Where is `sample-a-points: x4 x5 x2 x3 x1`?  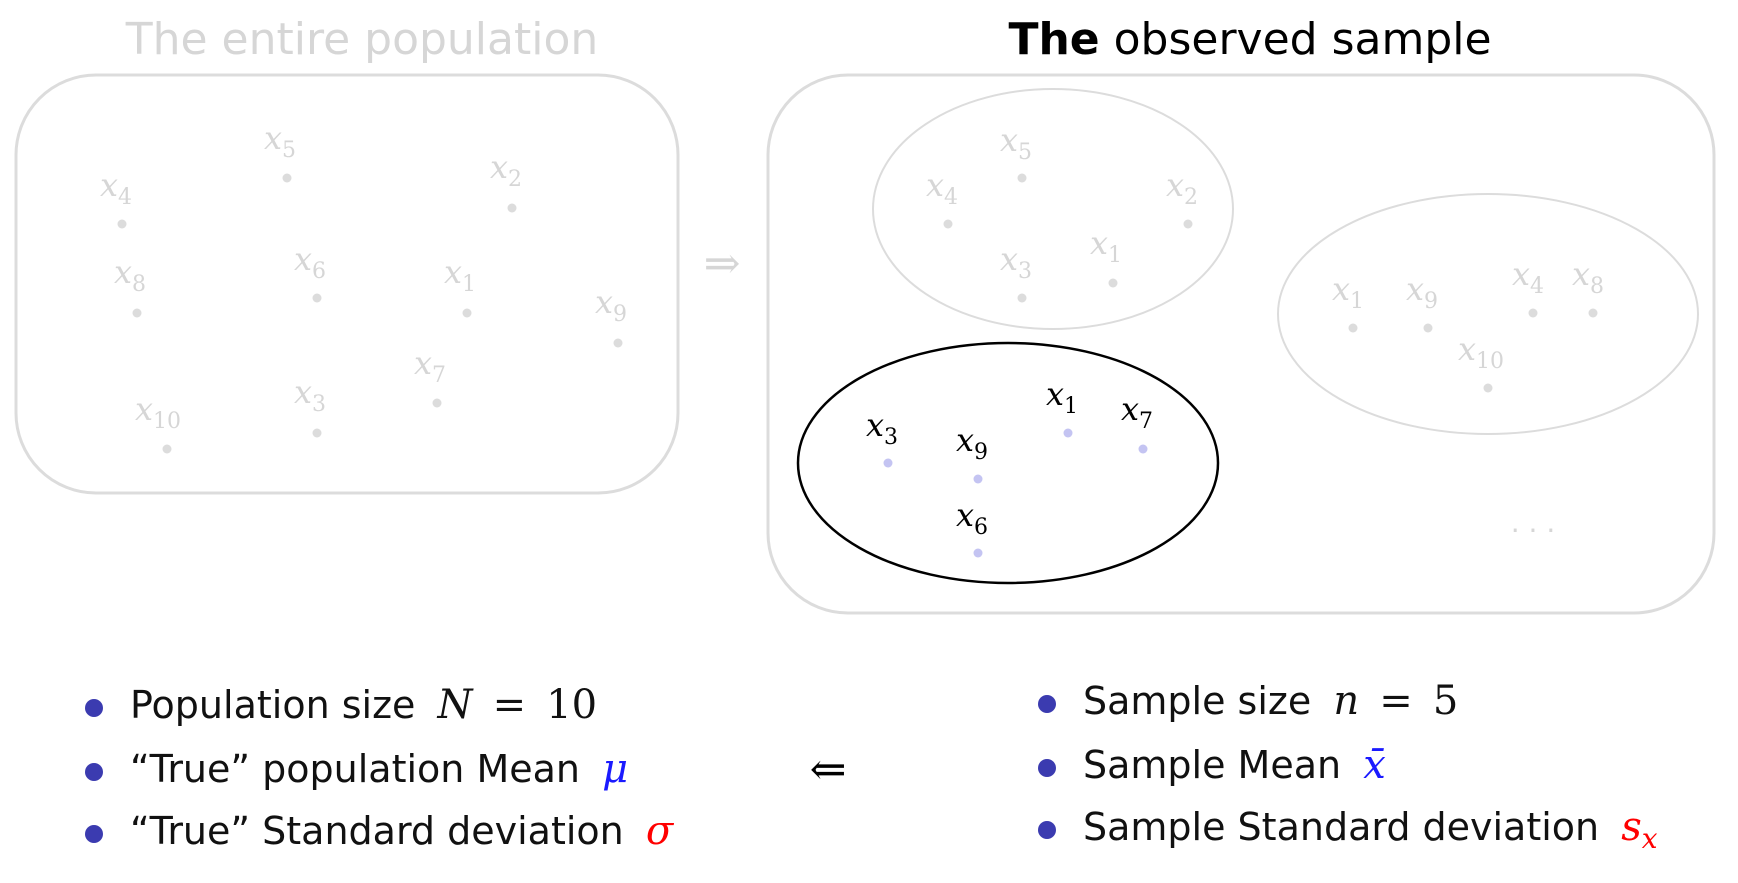
sample-a-points: x4 x5 x2 x3 x1 is located at coordinates (1062, 212).